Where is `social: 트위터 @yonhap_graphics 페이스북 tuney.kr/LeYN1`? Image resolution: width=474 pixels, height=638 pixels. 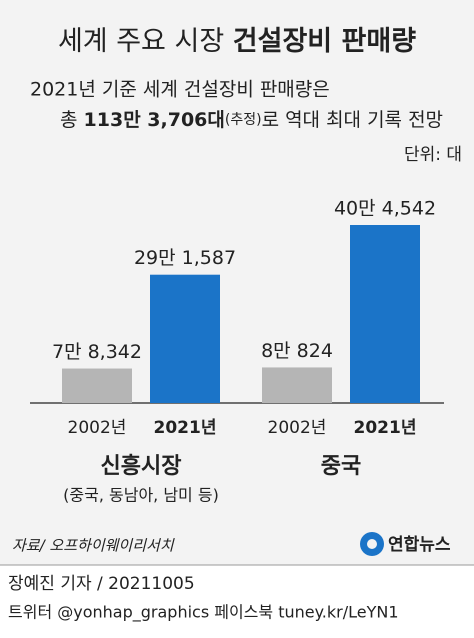
social: 트위터 @yonhap_graphics 페이스북 tuney.kr/LeYN1 is located at coordinates (203, 613).